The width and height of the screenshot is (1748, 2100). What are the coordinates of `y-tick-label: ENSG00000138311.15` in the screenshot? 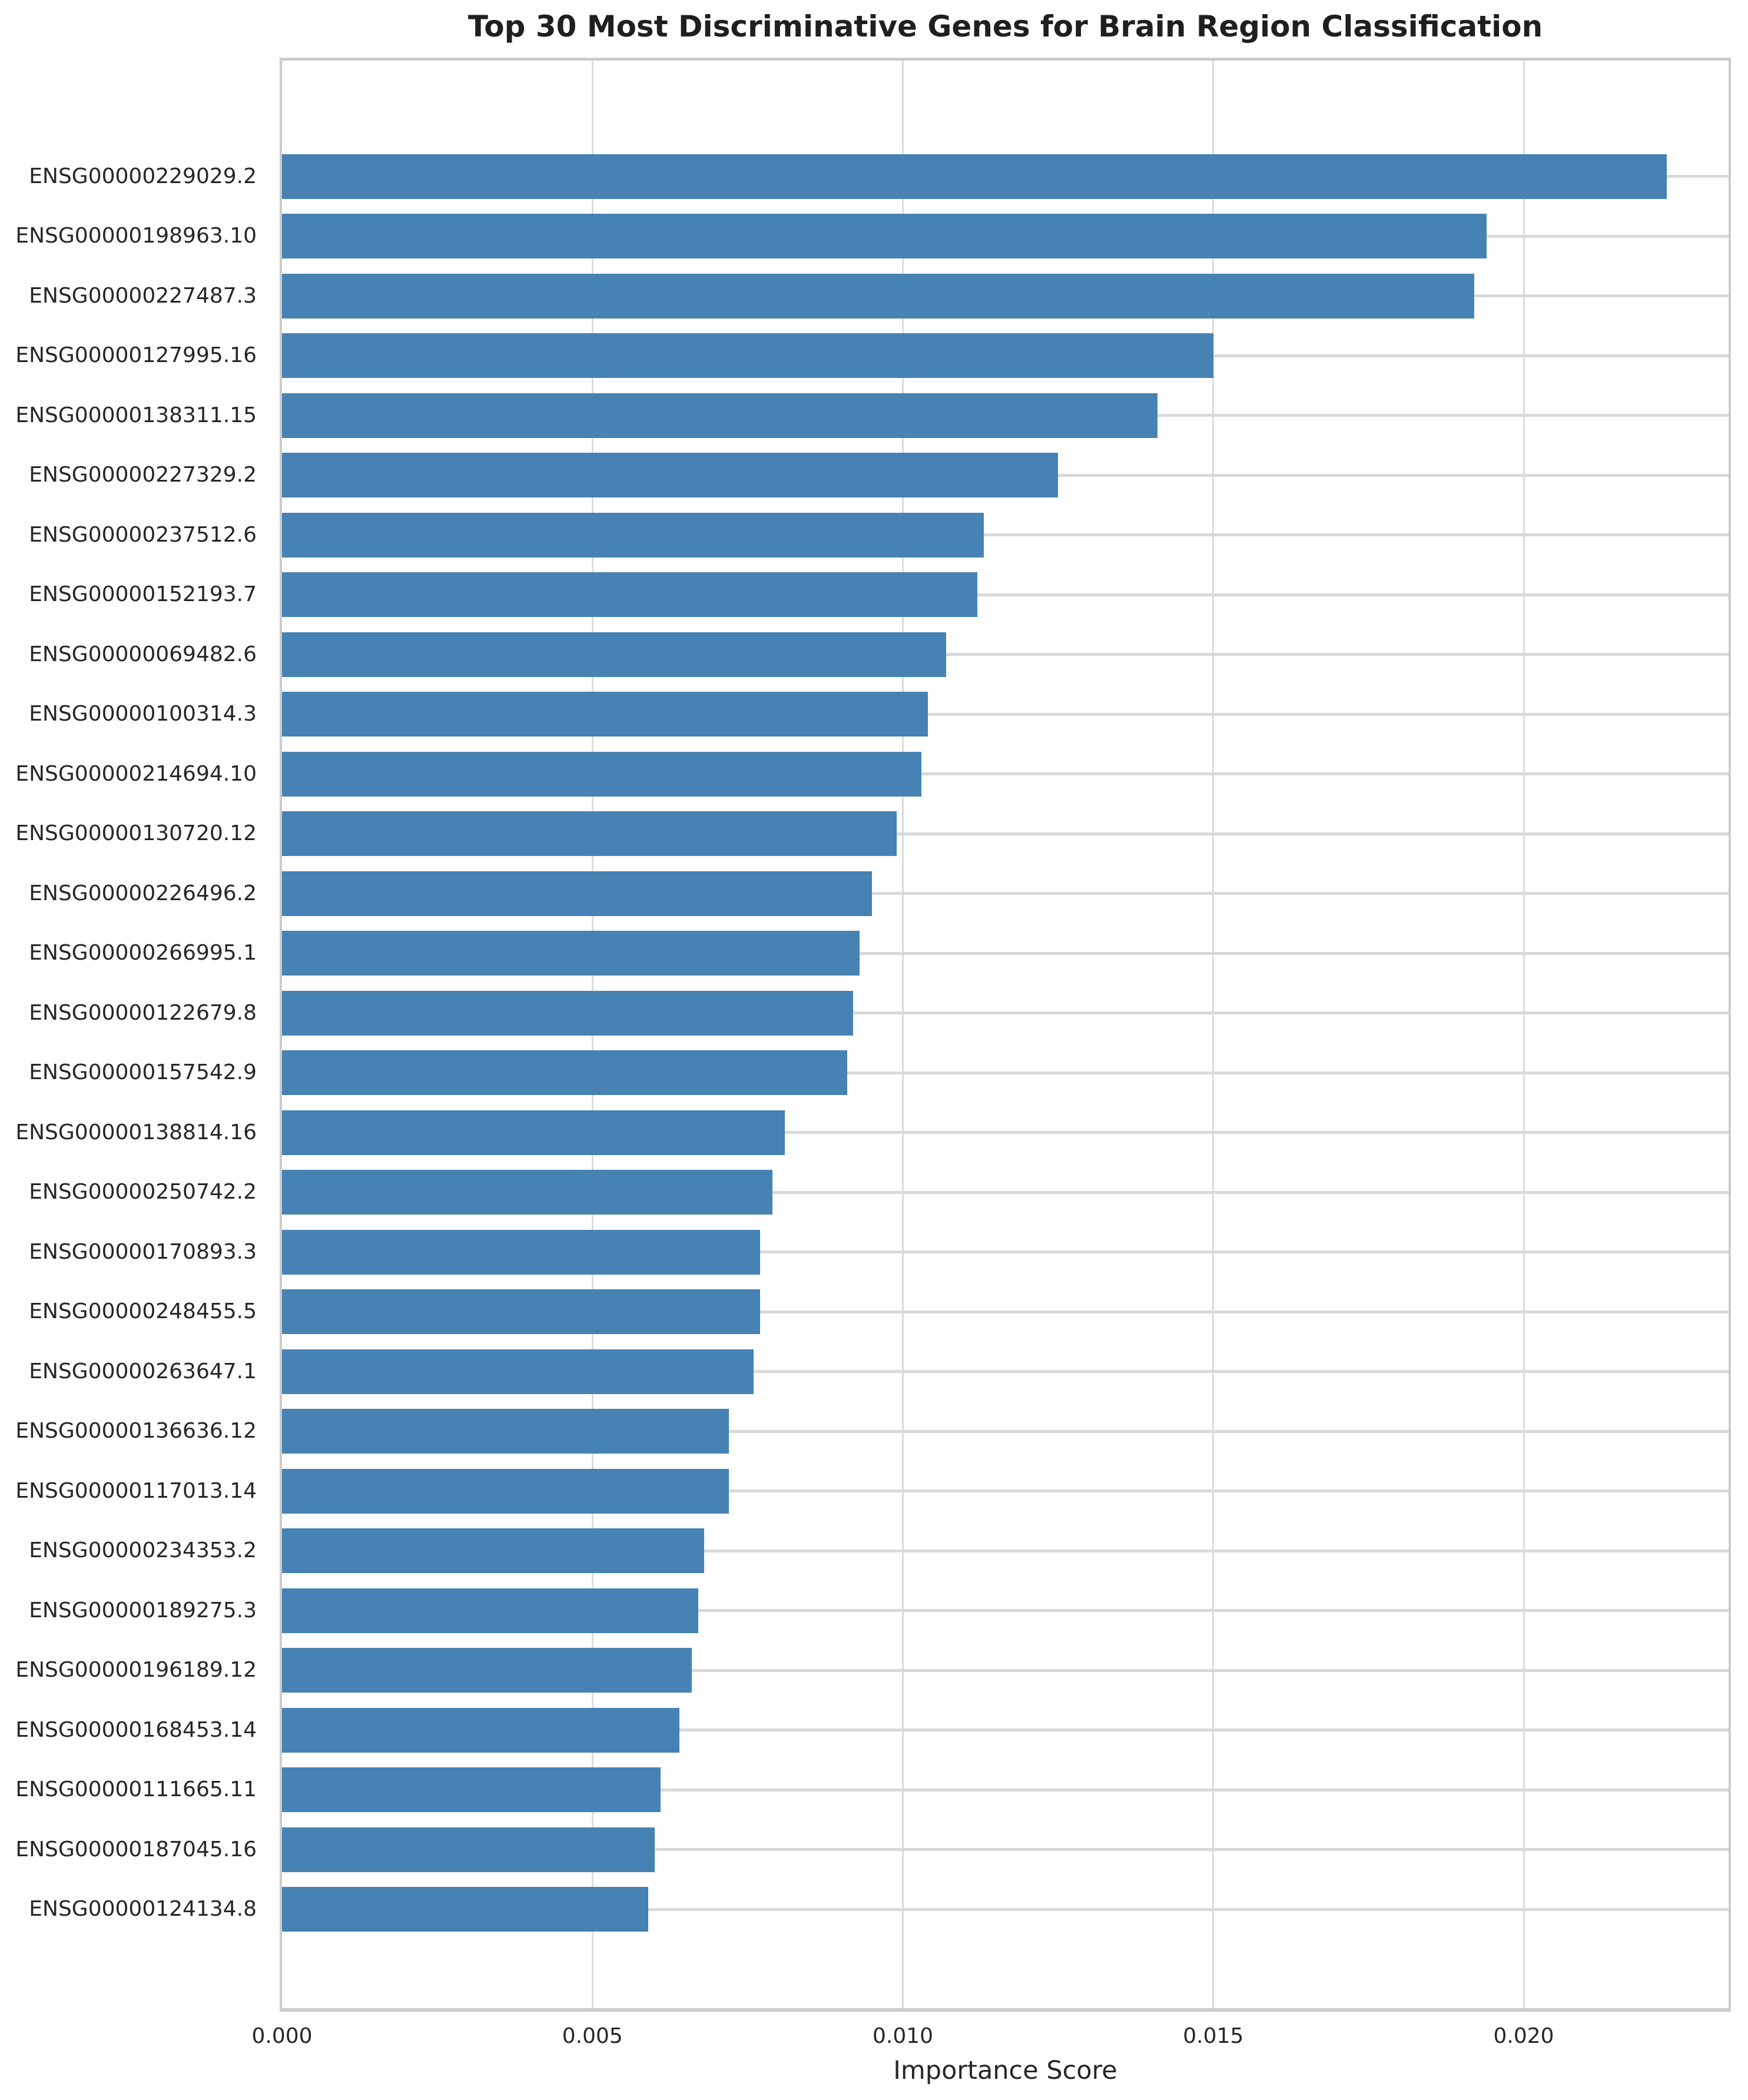 It's located at (136, 415).